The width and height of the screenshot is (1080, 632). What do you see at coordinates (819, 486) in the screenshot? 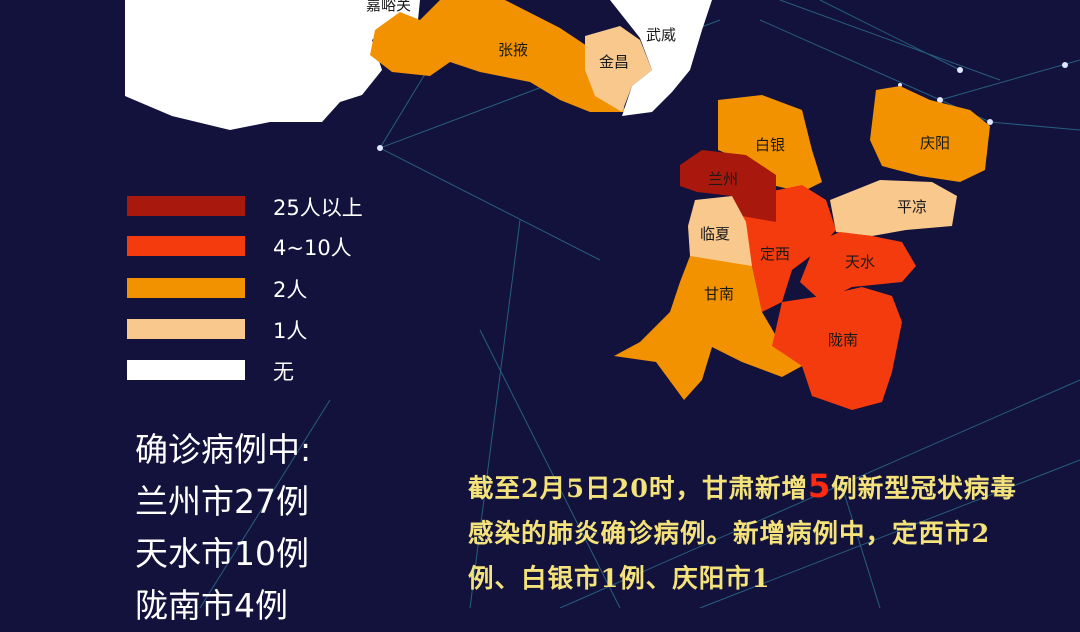
I see `new-cases-count: 5` at bounding box center [819, 486].